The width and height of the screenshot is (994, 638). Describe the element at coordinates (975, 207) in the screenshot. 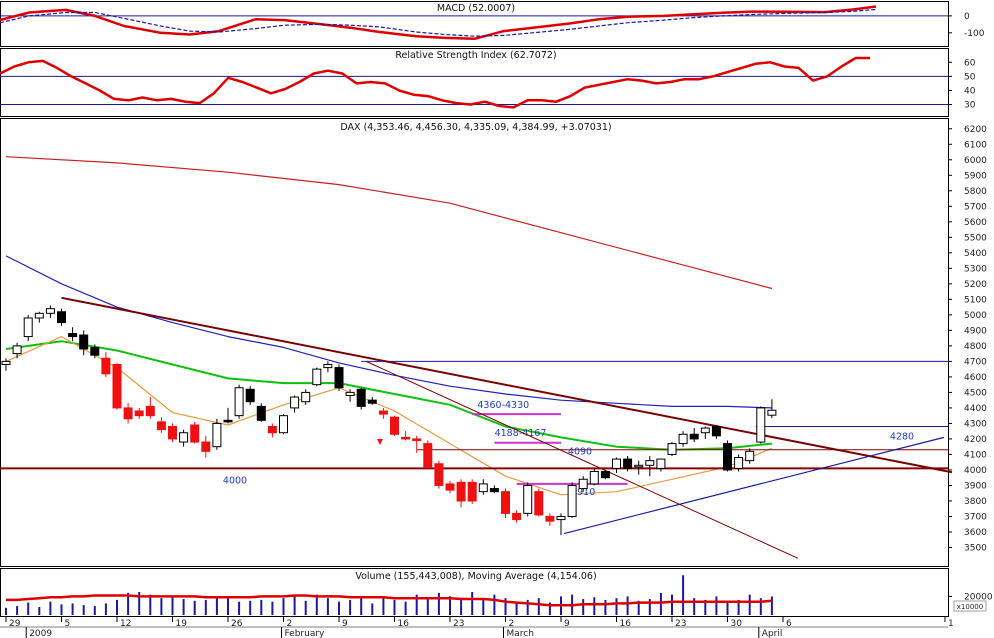

I see `price-axis-tick-label: 5700` at that location.